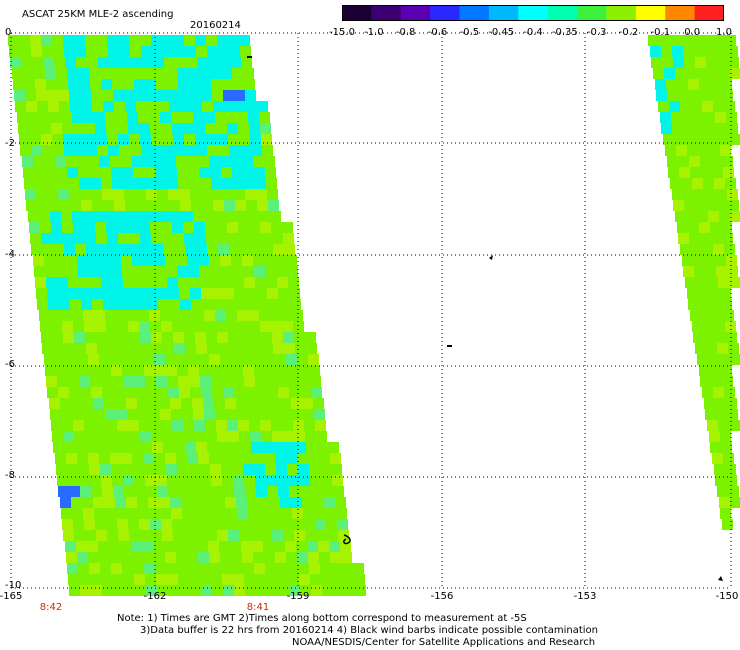  I want to click on time-label-right: 8:41, so click(258, 607).